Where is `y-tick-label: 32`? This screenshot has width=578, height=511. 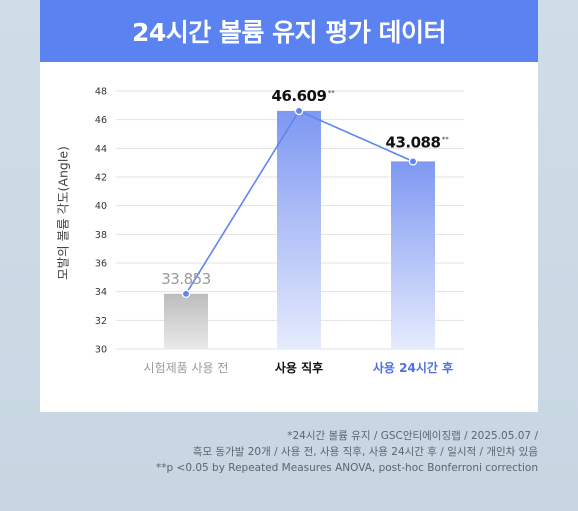
y-tick-label: 32 is located at coordinates (101, 321).